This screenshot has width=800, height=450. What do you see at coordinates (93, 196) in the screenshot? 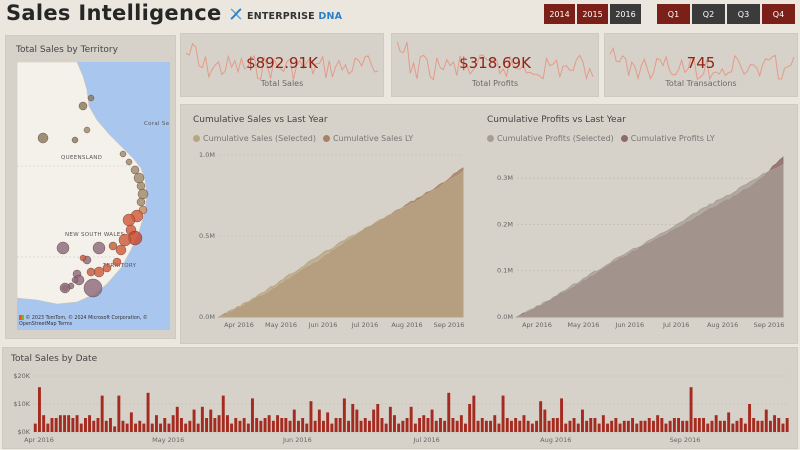
I see `map-bubbles` at bounding box center [93, 196].